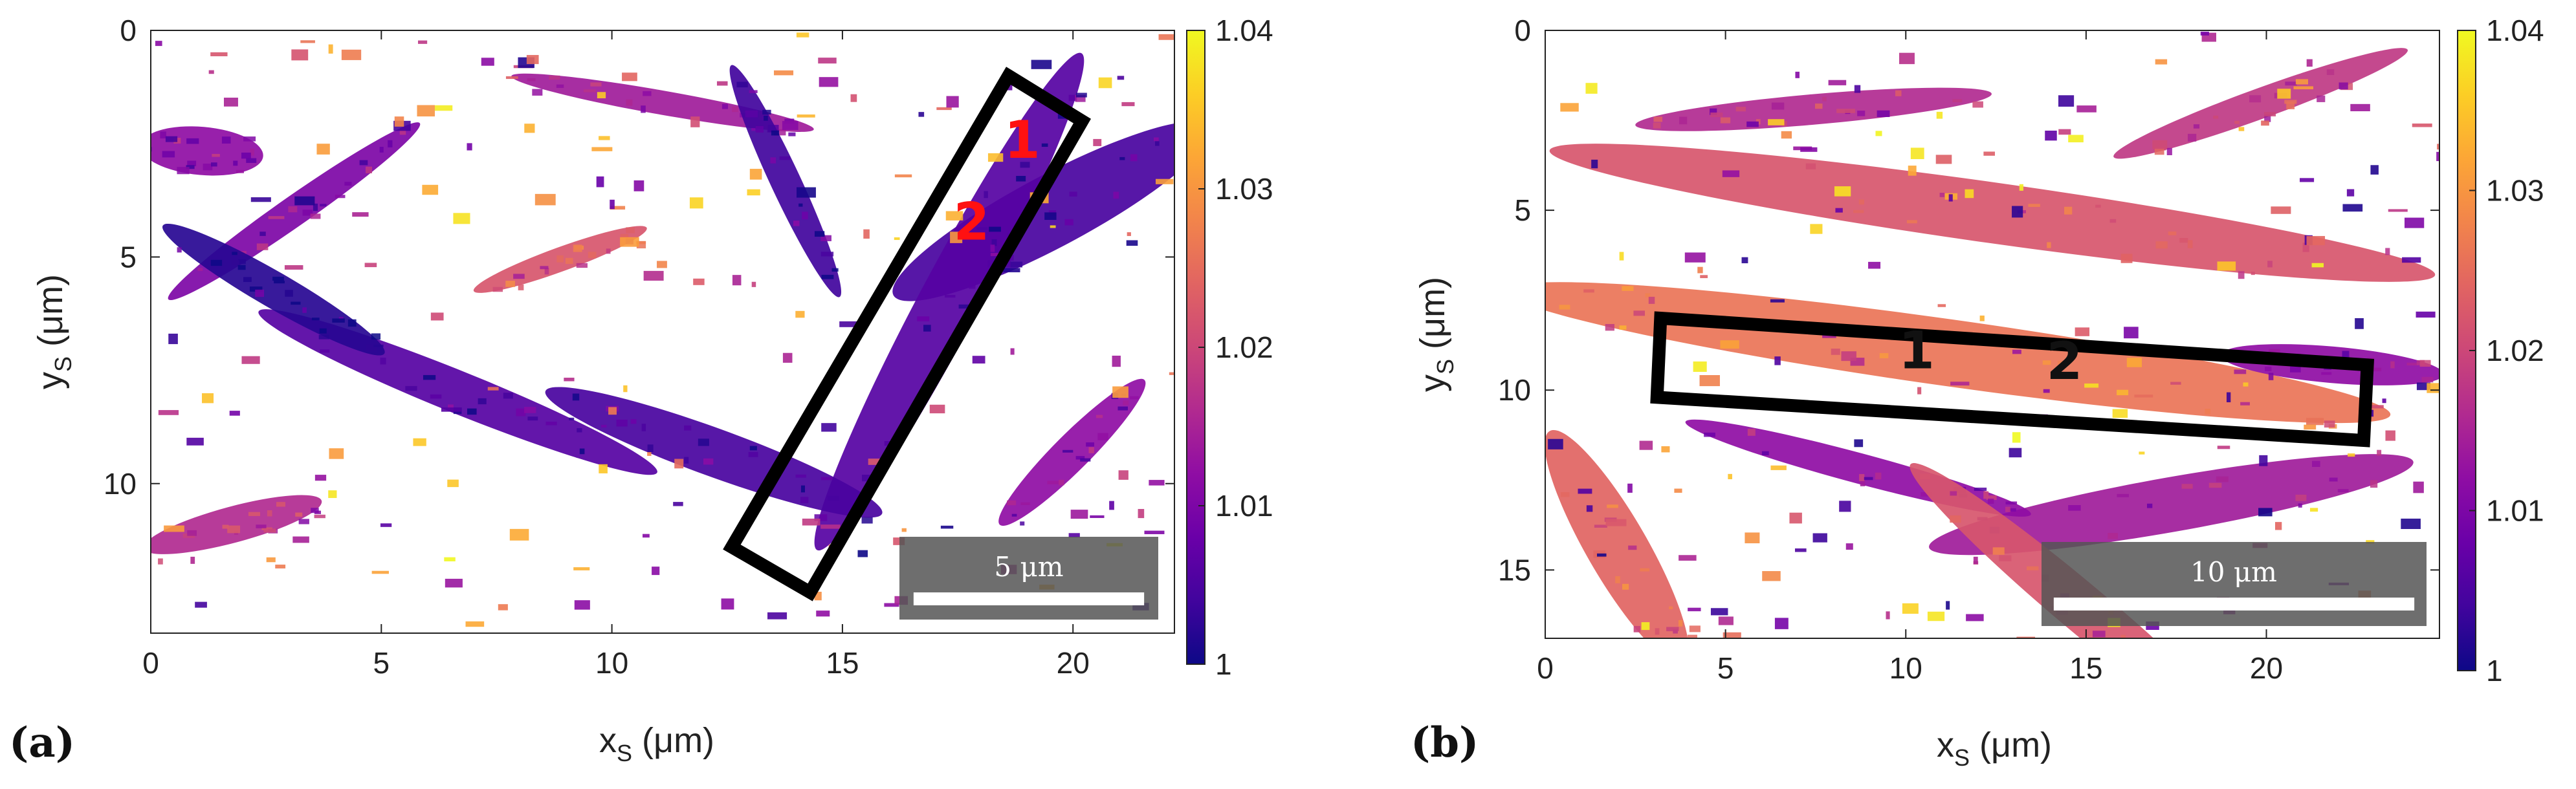  What do you see at coordinates (1445, 743) in the screenshot?
I see `panel-label-b: (b)` at bounding box center [1445, 743].